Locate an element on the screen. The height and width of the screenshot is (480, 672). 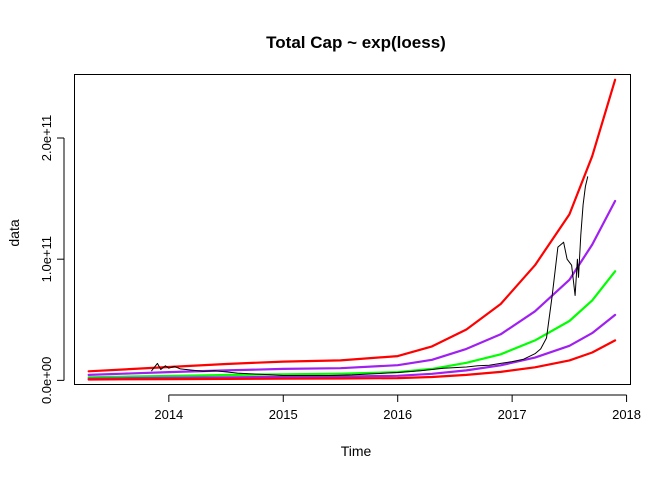
y-axis-label: data is located at coordinates (14, 232).